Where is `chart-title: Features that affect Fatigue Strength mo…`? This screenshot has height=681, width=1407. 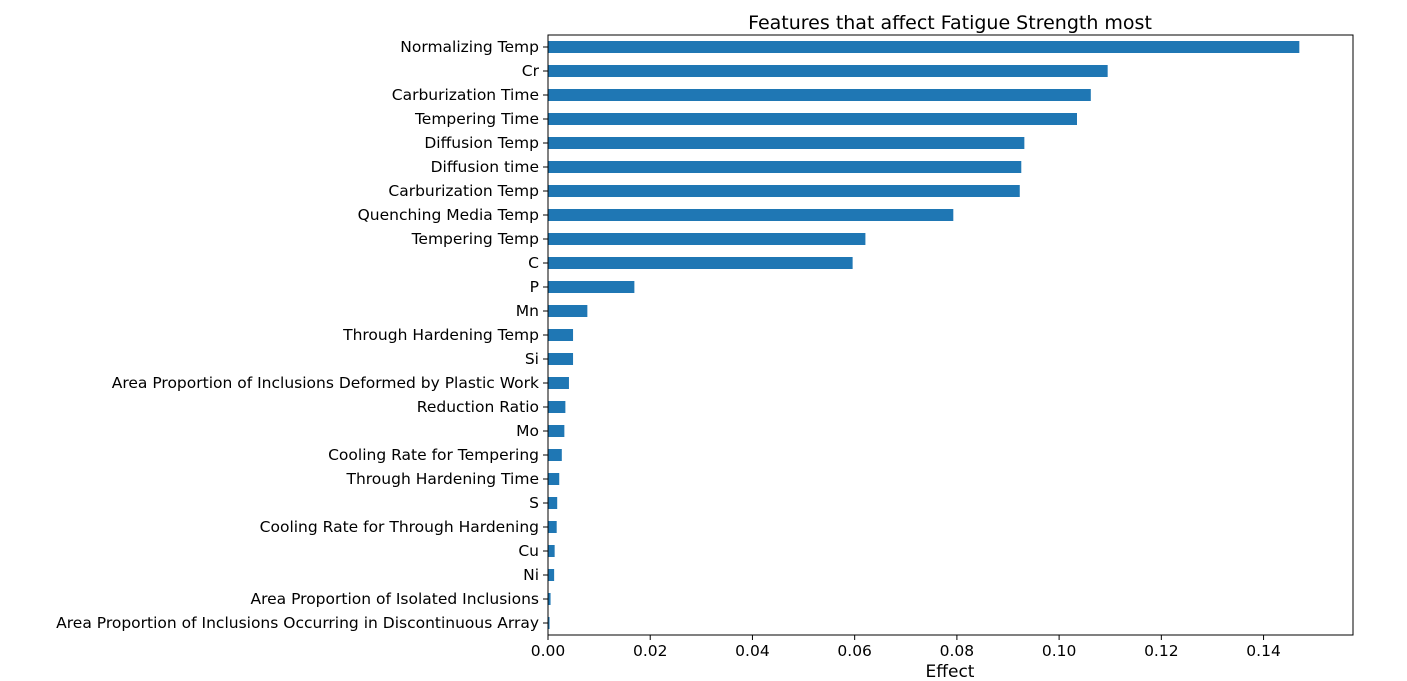 chart-title: Features that affect Fatigue Strength mo… is located at coordinates (950, 23).